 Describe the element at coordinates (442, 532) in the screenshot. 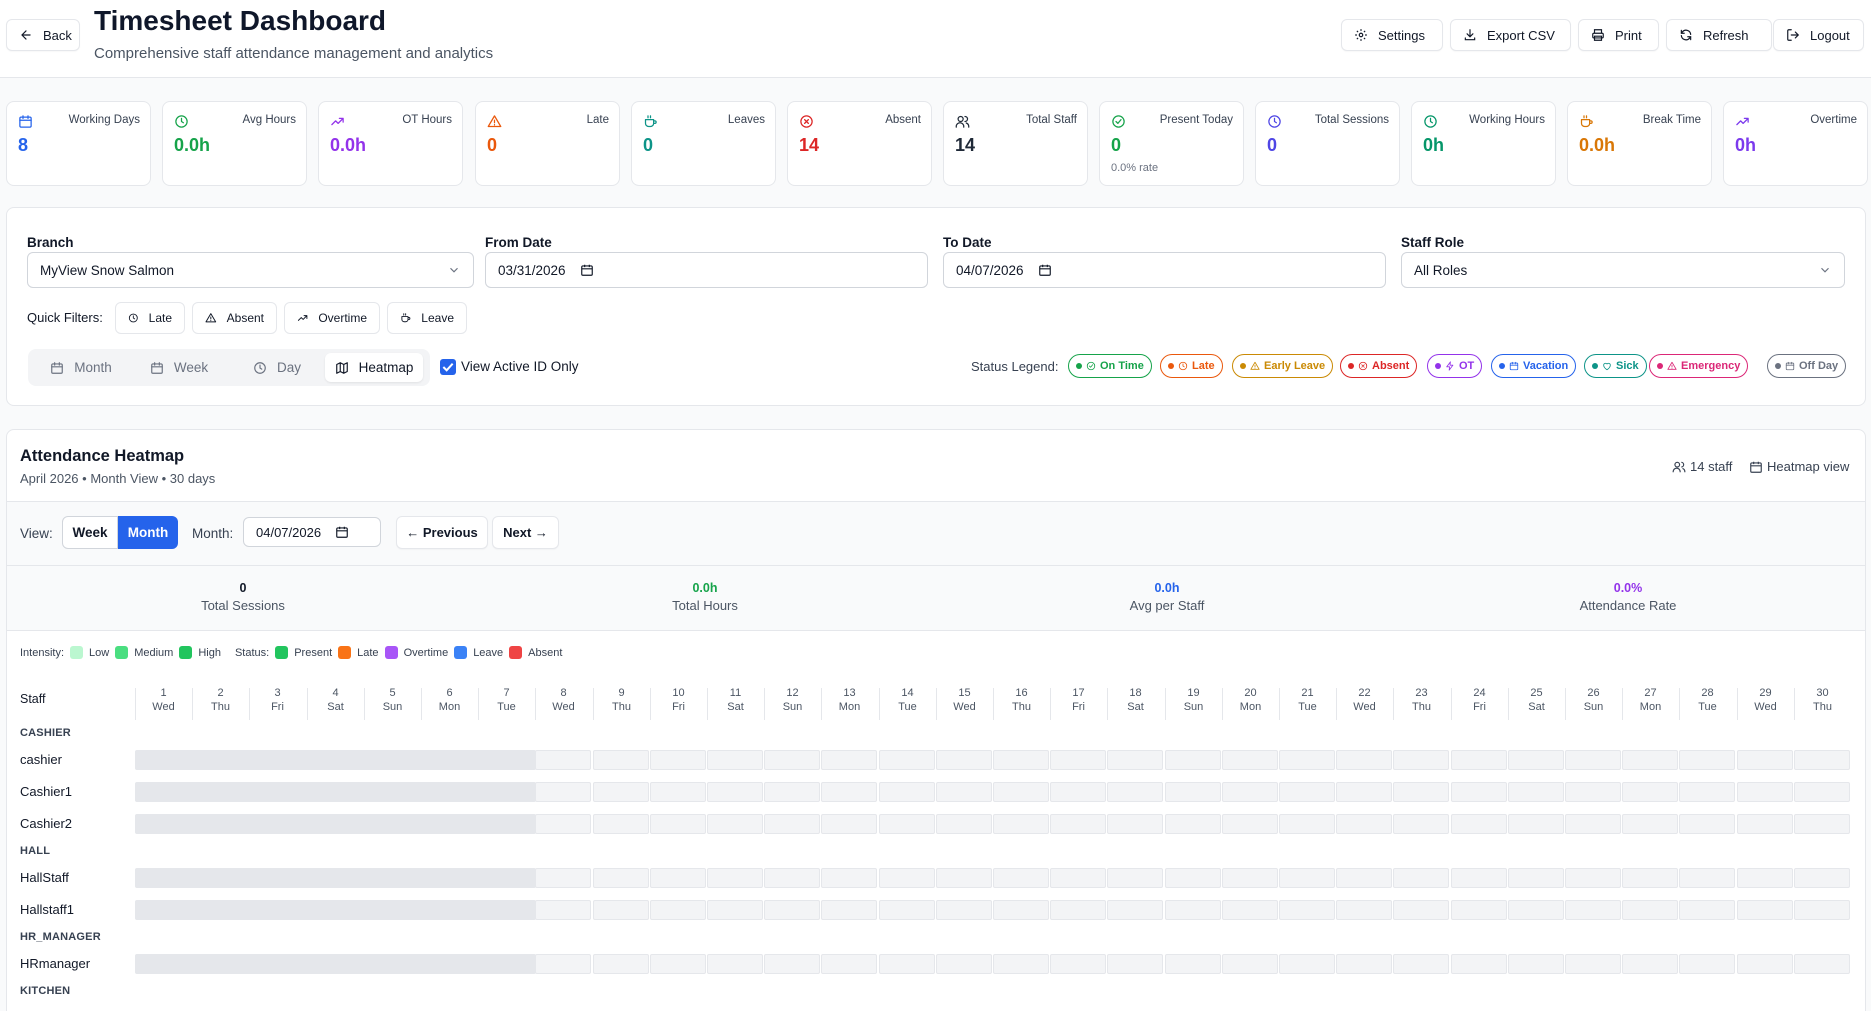

I see `previous-button: ← Previous` at that location.